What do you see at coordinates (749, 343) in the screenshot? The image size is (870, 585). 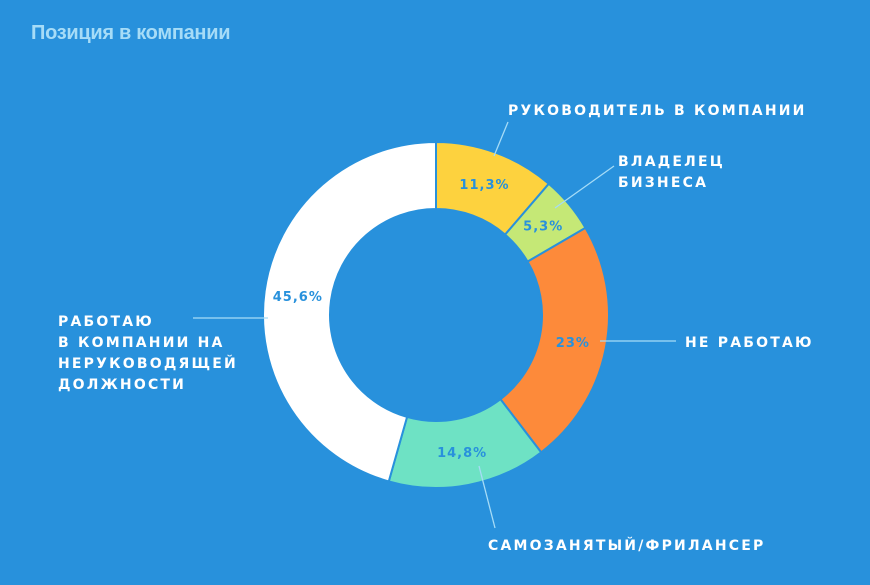 I see `category-label-3: НЕ РАБОТАЮ` at bounding box center [749, 343].